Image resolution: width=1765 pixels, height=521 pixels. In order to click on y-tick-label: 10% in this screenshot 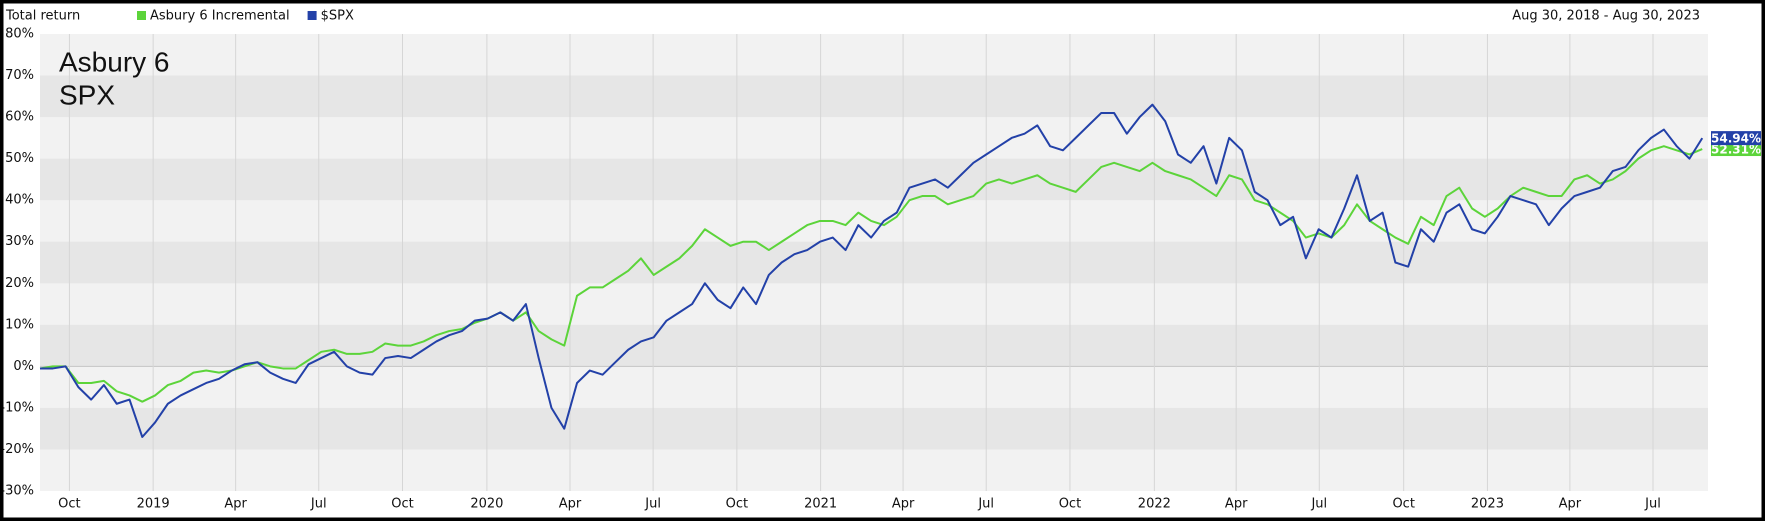, I will do `click(19, 324)`.